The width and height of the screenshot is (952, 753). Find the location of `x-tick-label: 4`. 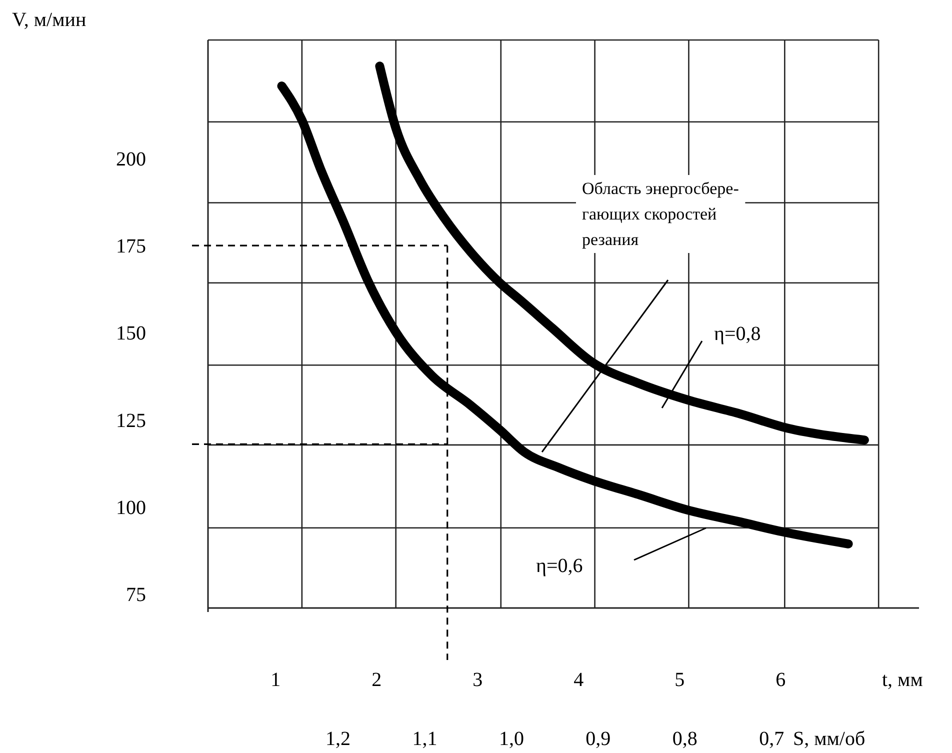

x-tick-label: 4 is located at coordinates (579, 680).